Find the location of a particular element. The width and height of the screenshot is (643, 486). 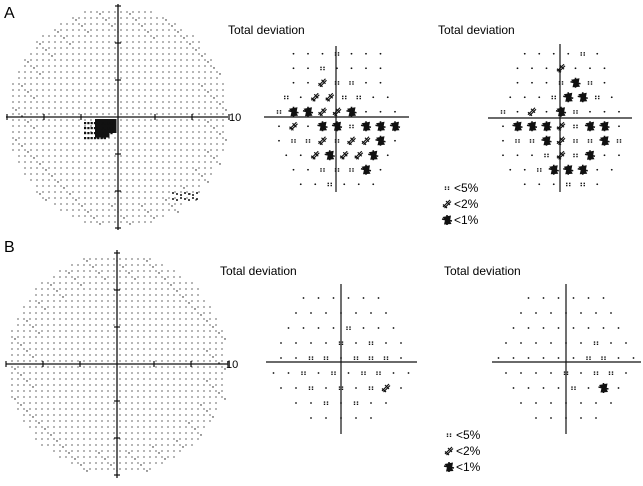

panel-a-right-point-r10c6 is located at coordinates (597, 184).